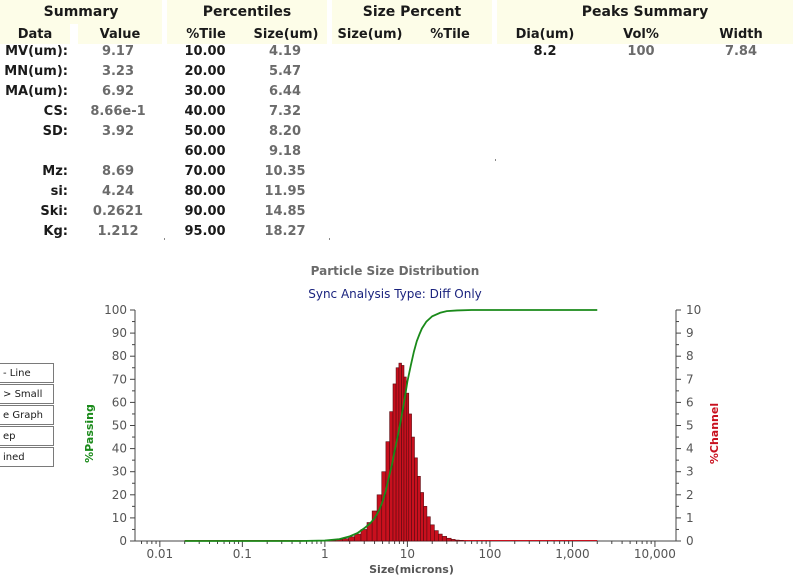 This screenshot has height=575, width=793. I want to click on option-prefix: -, so click(5, 373).